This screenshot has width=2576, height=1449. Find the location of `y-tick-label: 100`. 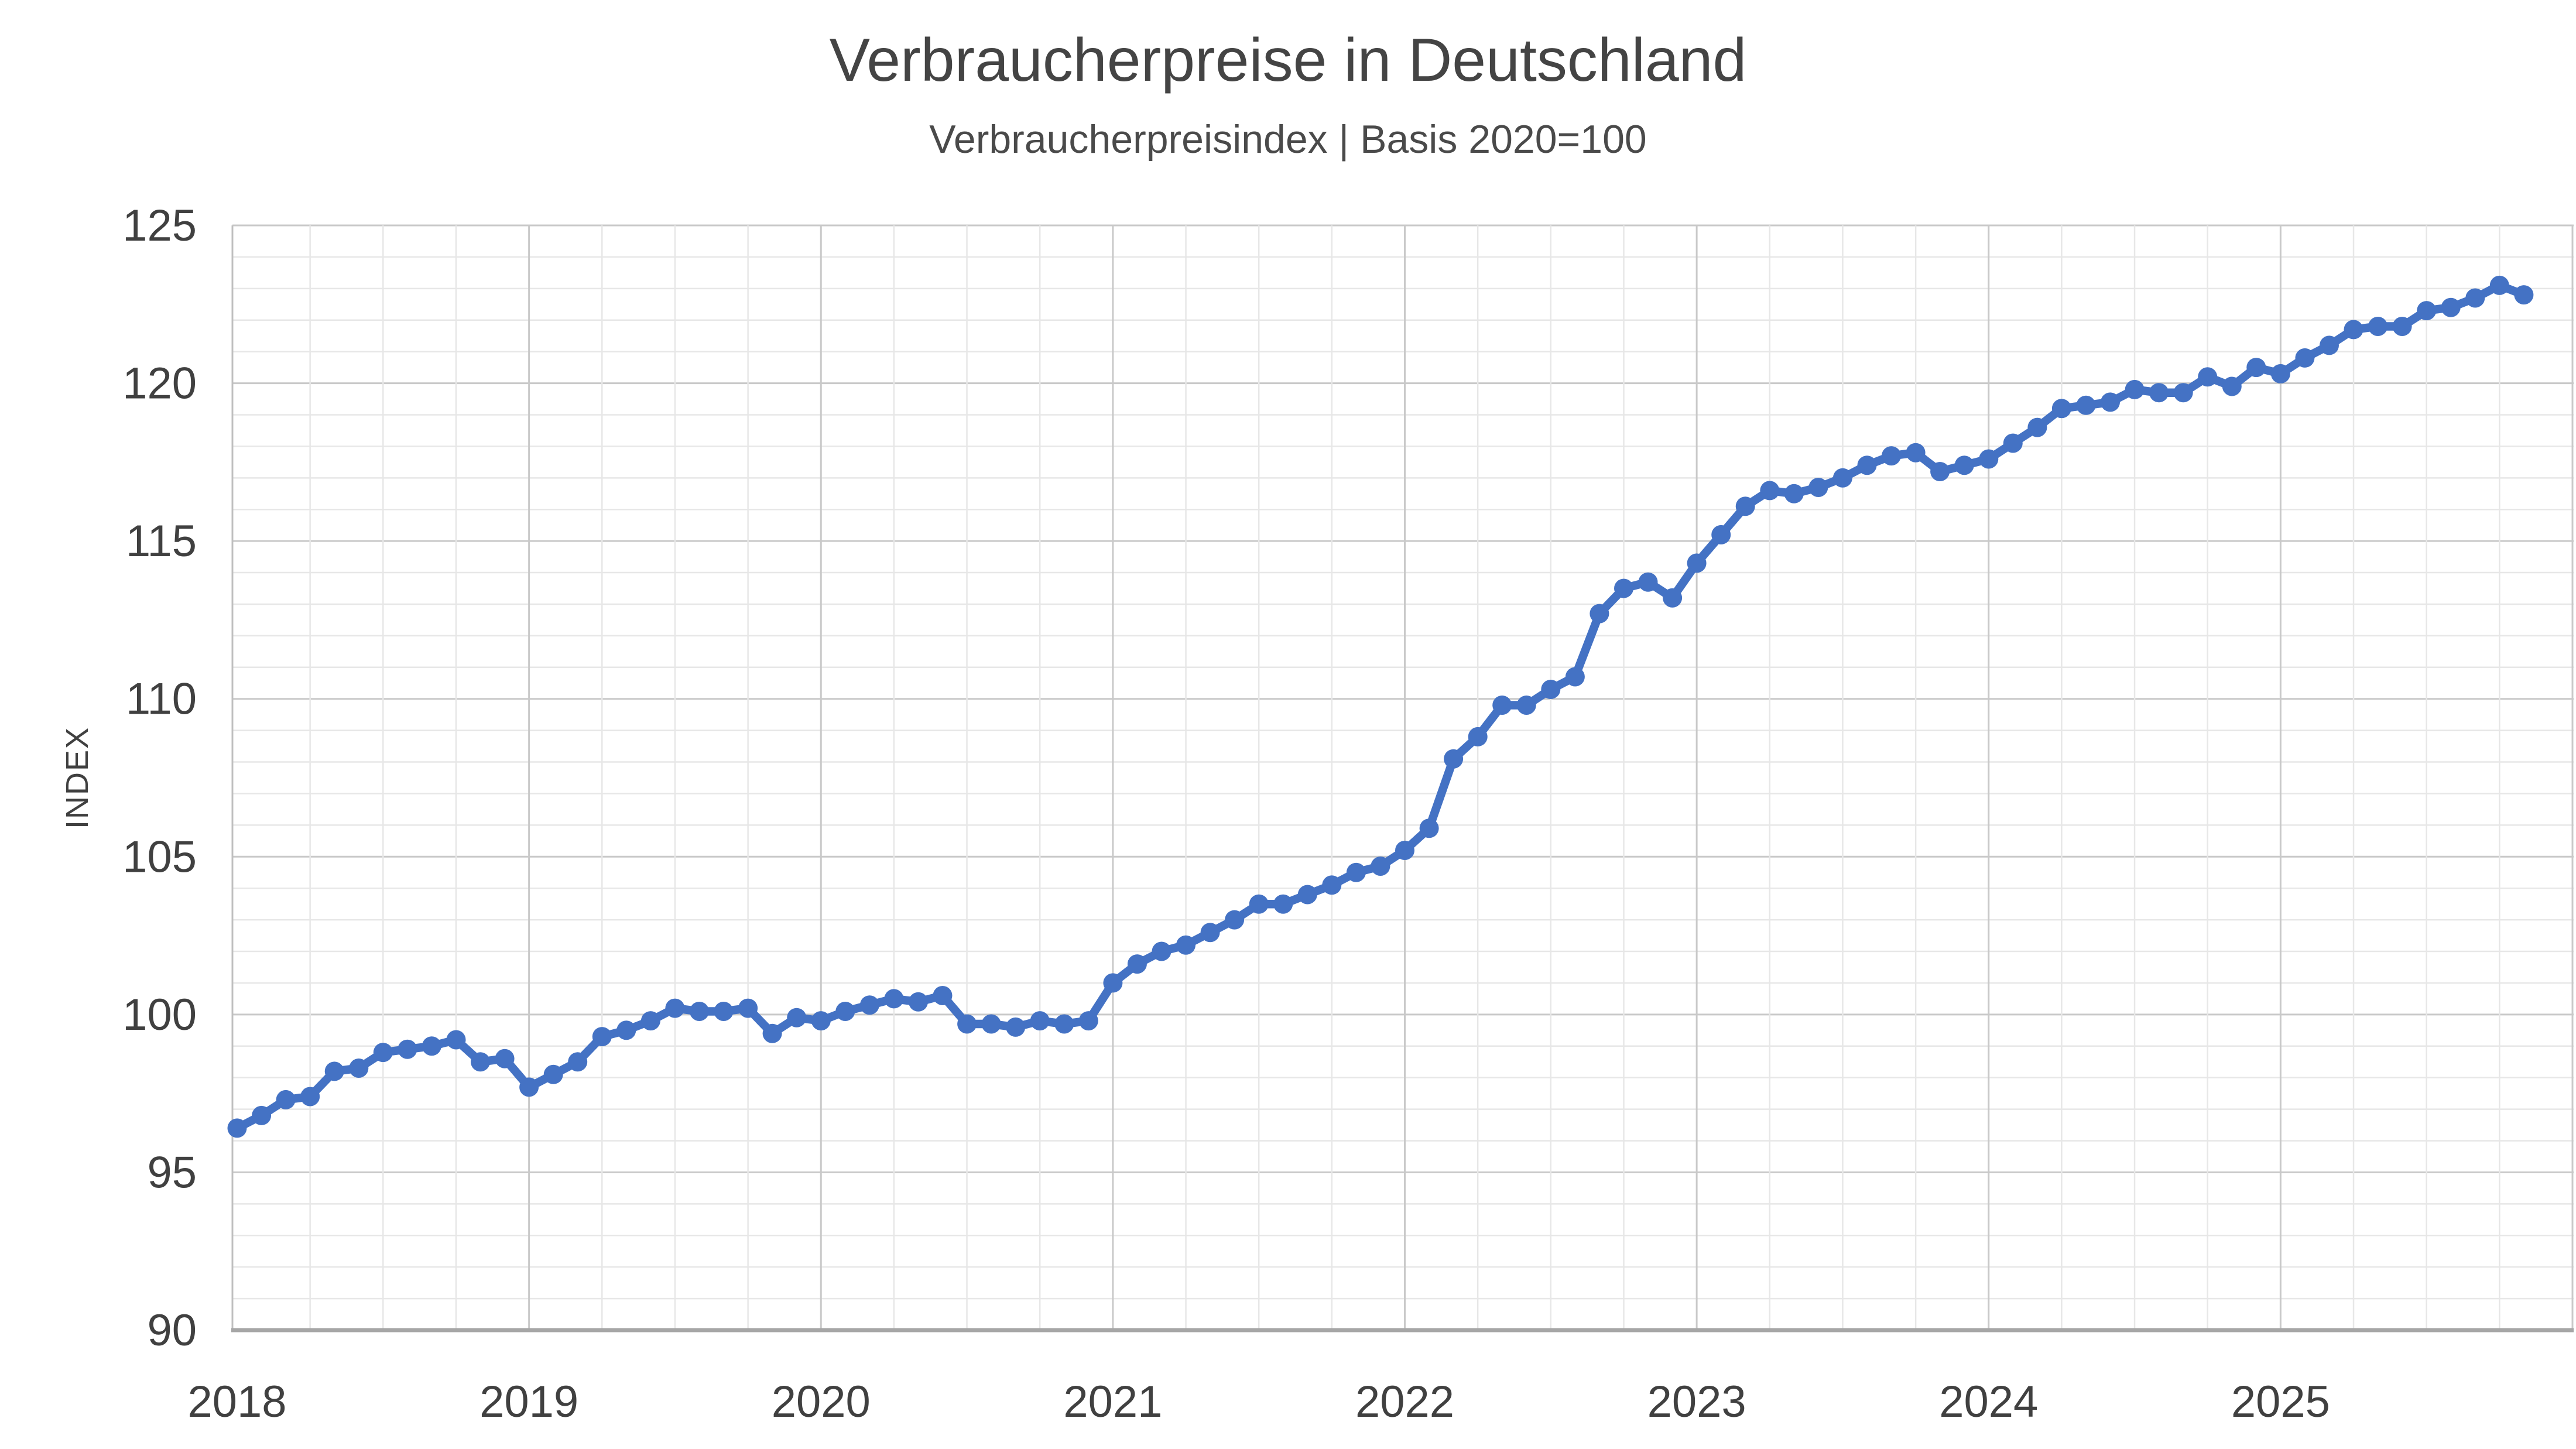

y-tick-label: 100 is located at coordinates (159, 1015).